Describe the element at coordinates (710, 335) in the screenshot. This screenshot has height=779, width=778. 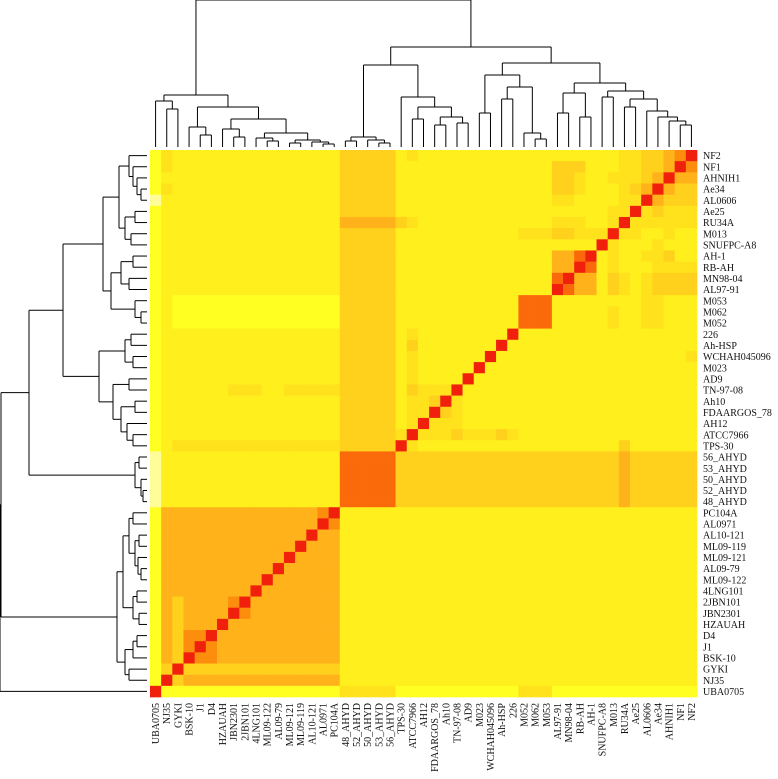
I see `row-label: 226` at that location.